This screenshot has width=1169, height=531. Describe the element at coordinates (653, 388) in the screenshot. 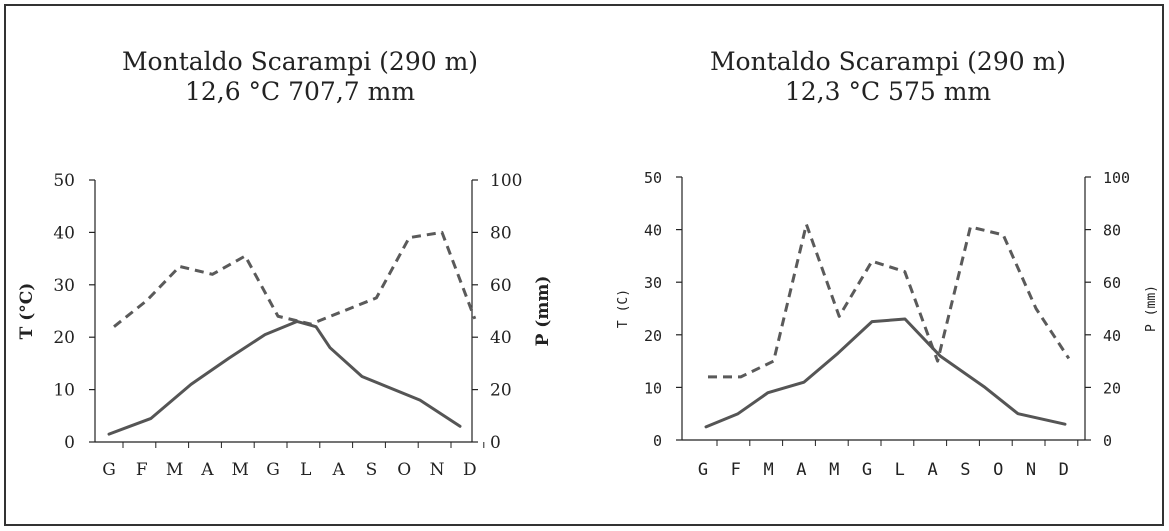

I see `chart2-y-tick-label-left: 10` at that location.